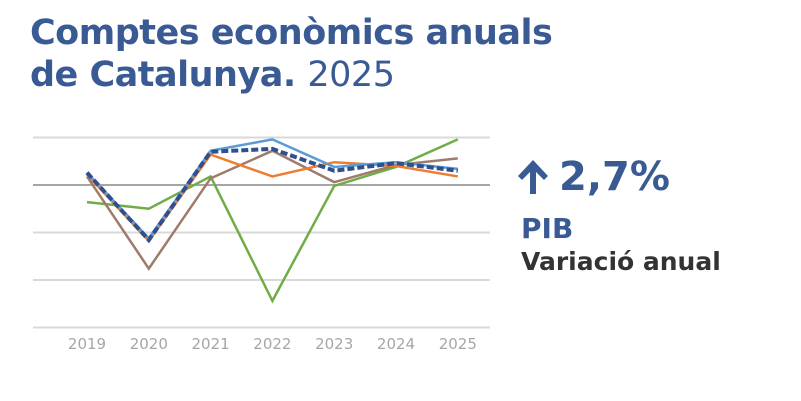 This screenshot has height=401, width=801. Describe the element at coordinates (163, 75) in the screenshot. I see `title-region: de Catalunya.` at that location.